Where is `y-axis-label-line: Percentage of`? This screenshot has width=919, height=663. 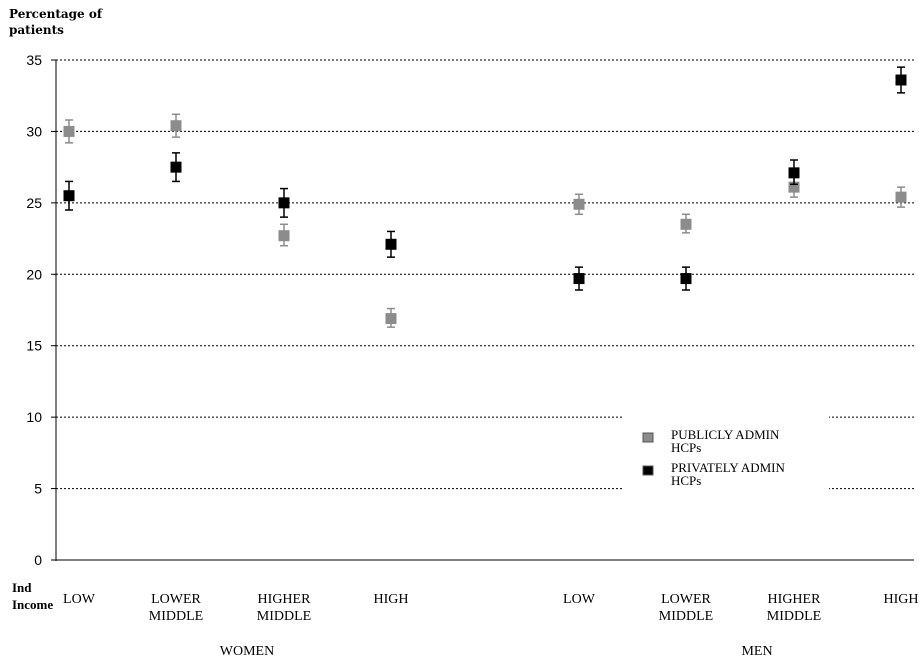
y-axis-label-line: Percentage of is located at coordinates (56, 14).